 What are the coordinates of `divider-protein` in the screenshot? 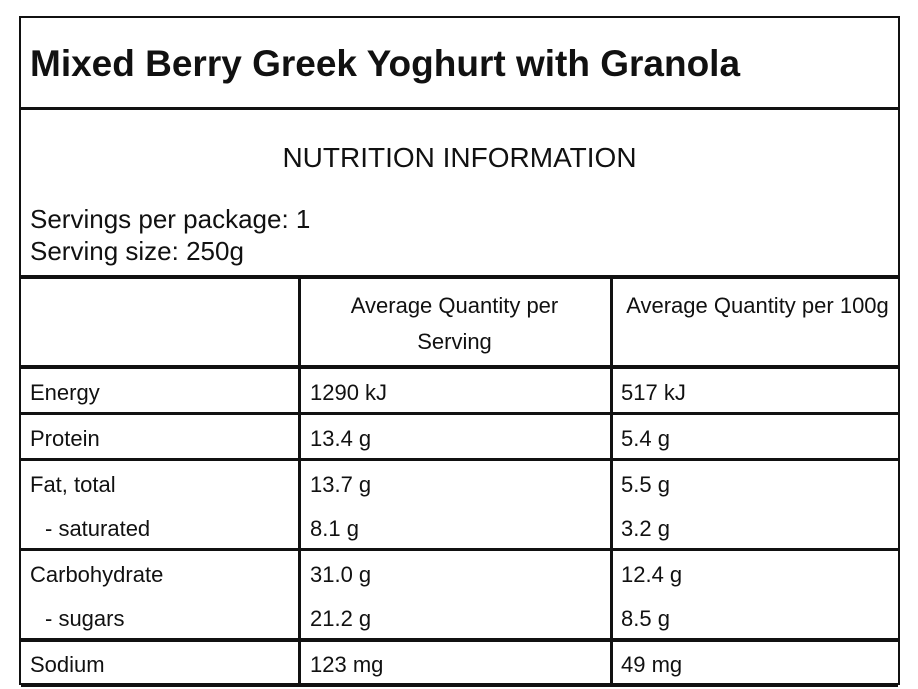 It's located at (459, 459).